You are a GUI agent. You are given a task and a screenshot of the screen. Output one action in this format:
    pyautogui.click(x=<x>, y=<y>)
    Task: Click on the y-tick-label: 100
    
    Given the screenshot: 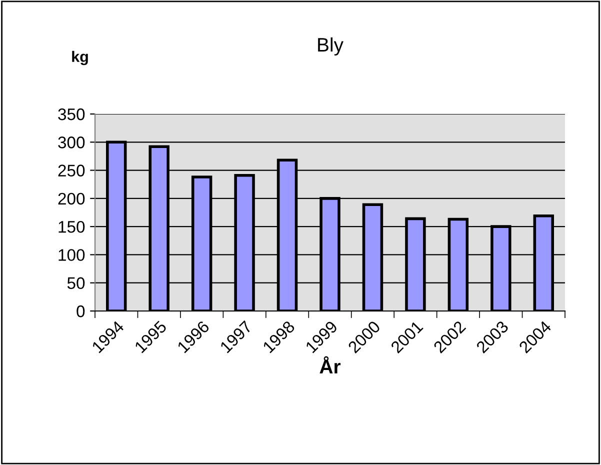 What is the action you would take?
    pyautogui.click(x=71, y=255)
    